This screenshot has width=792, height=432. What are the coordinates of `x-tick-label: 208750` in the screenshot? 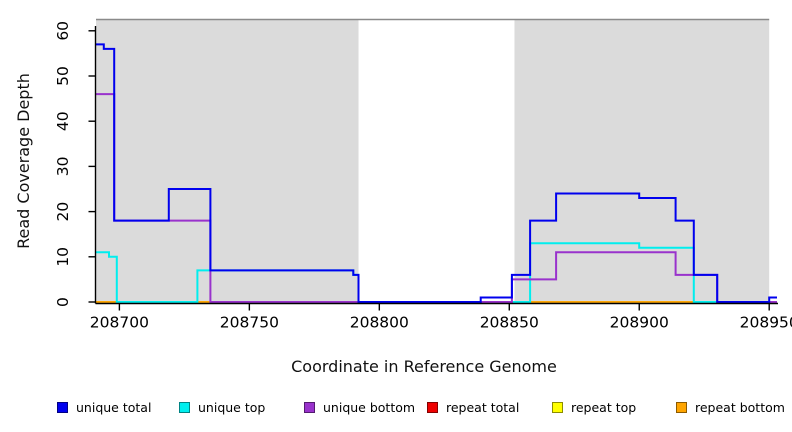 It's located at (249, 323).